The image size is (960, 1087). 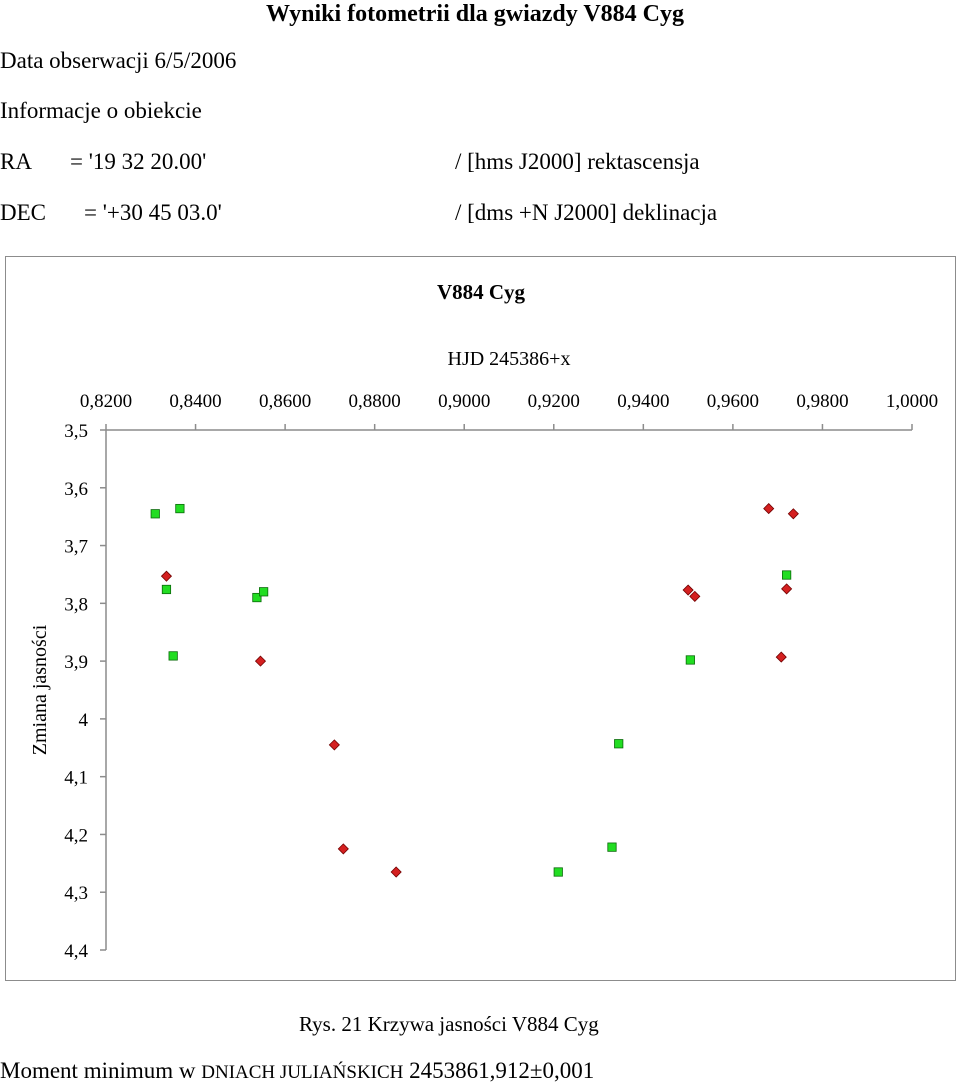 What do you see at coordinates (138, 161) in the screenshot?
I see `ra-value: = '19 32 20.00'` at bounding box center [138, 161].